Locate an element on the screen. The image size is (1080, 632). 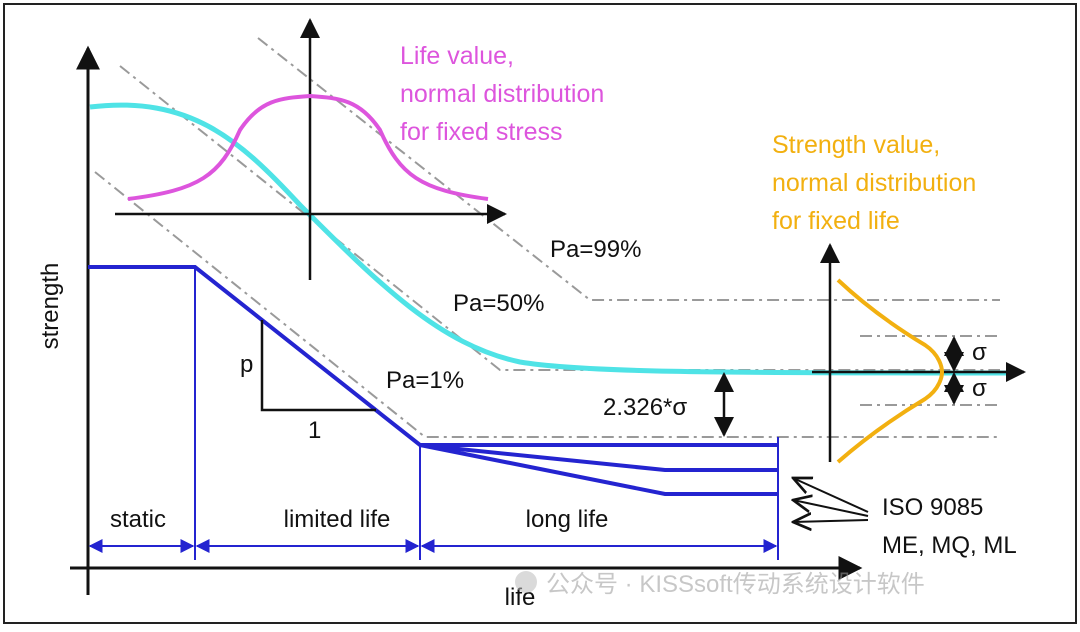
strength-value-title: Strength value, is located at coordinates (856, 145).